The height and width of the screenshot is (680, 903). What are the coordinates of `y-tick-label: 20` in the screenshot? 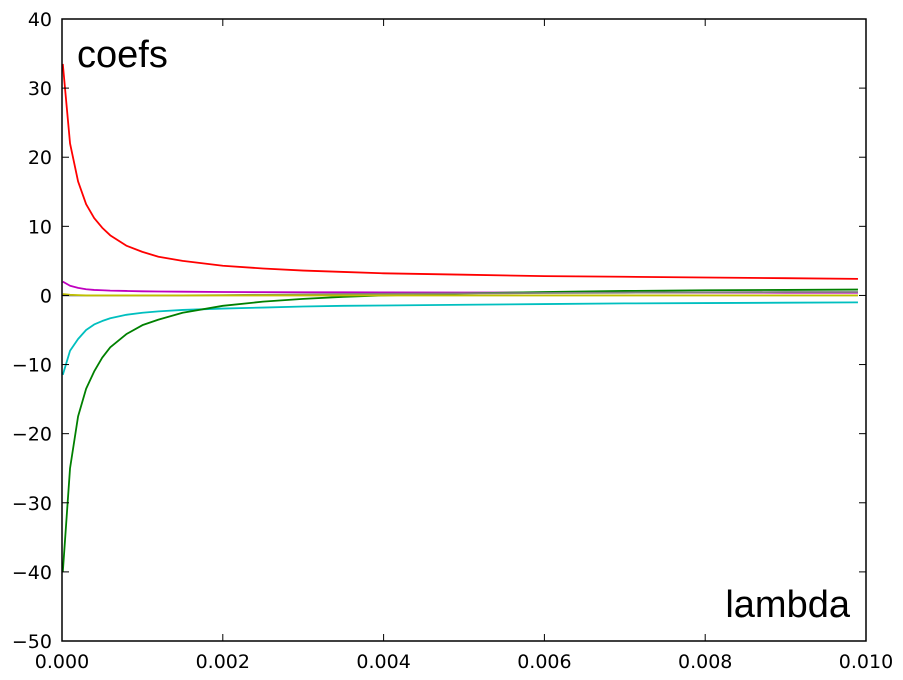 It's located at (40, 158).